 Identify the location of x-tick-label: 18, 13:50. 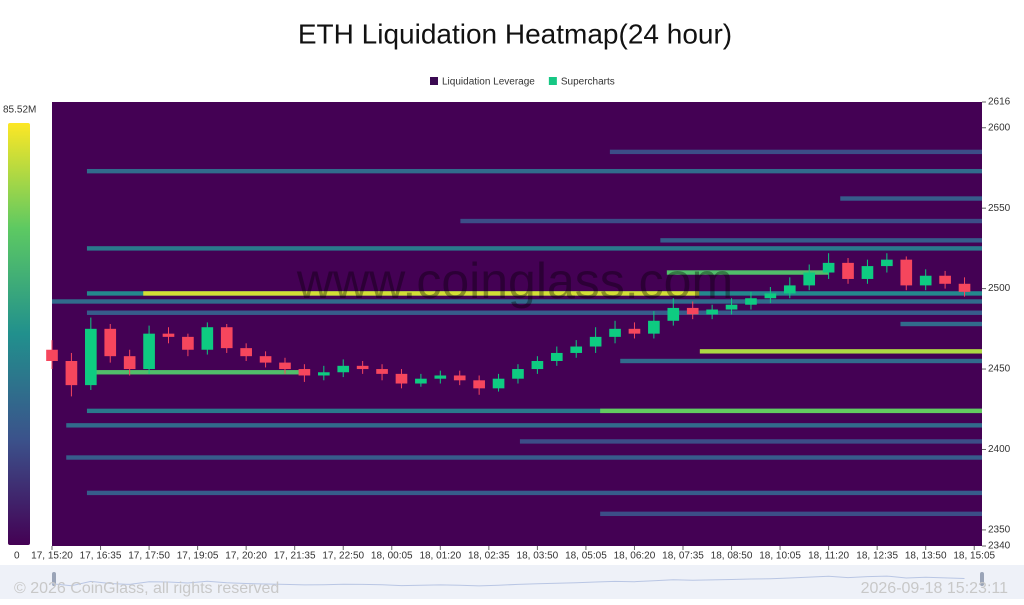
(926, 556).